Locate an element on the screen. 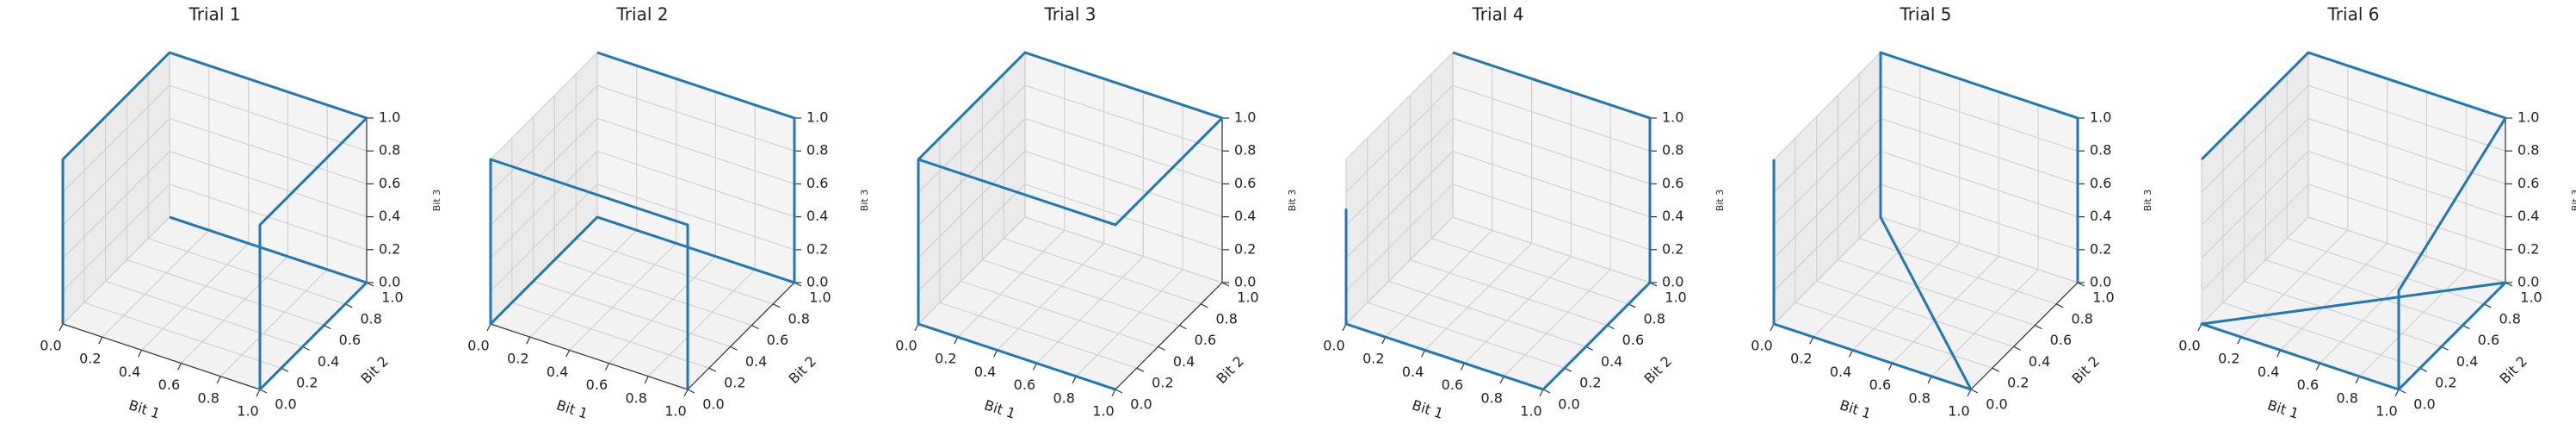  chart-title: Trial 6 is located at coordinates (2353, 14).